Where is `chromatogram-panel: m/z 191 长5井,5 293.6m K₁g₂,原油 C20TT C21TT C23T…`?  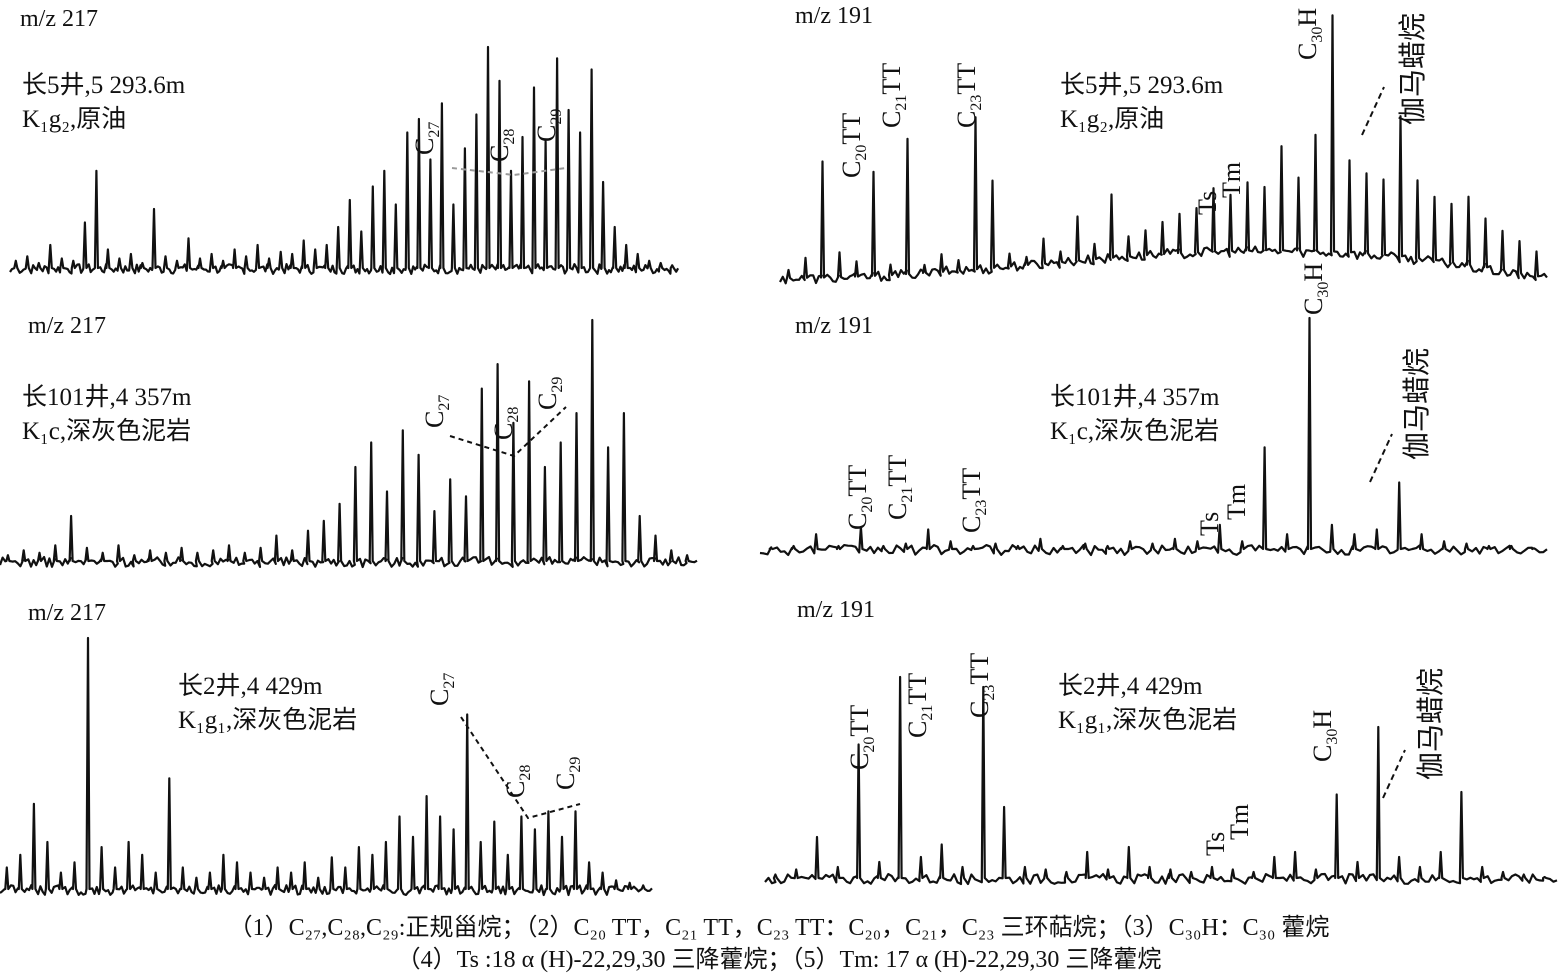 chromatogram-panel: m/z 191 长5井,5 293.6m K₁g₂,原油 C20TT C21TT C23T… is located at coordinates (1163, 144).